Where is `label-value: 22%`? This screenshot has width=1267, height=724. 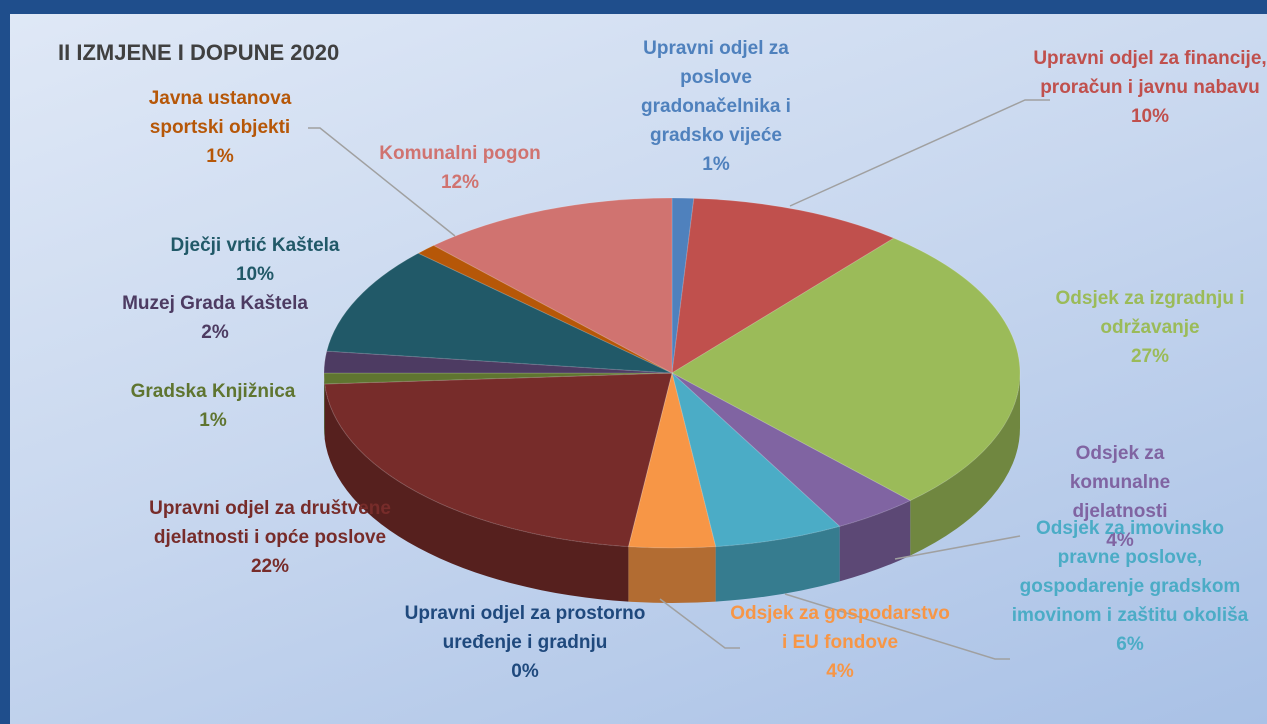 label-value: 22% is located at coordinates (270, 566).